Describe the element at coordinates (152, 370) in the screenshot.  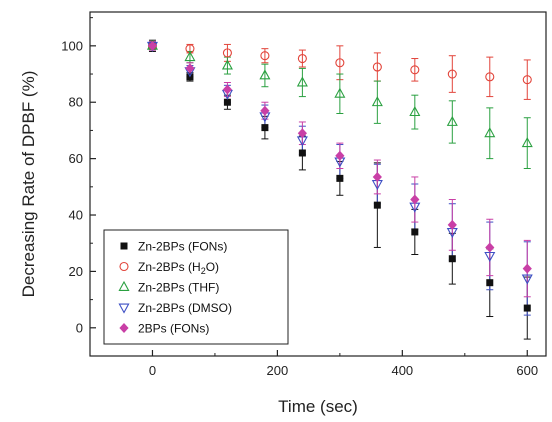
I see `x-tick-label: 0` at that location.